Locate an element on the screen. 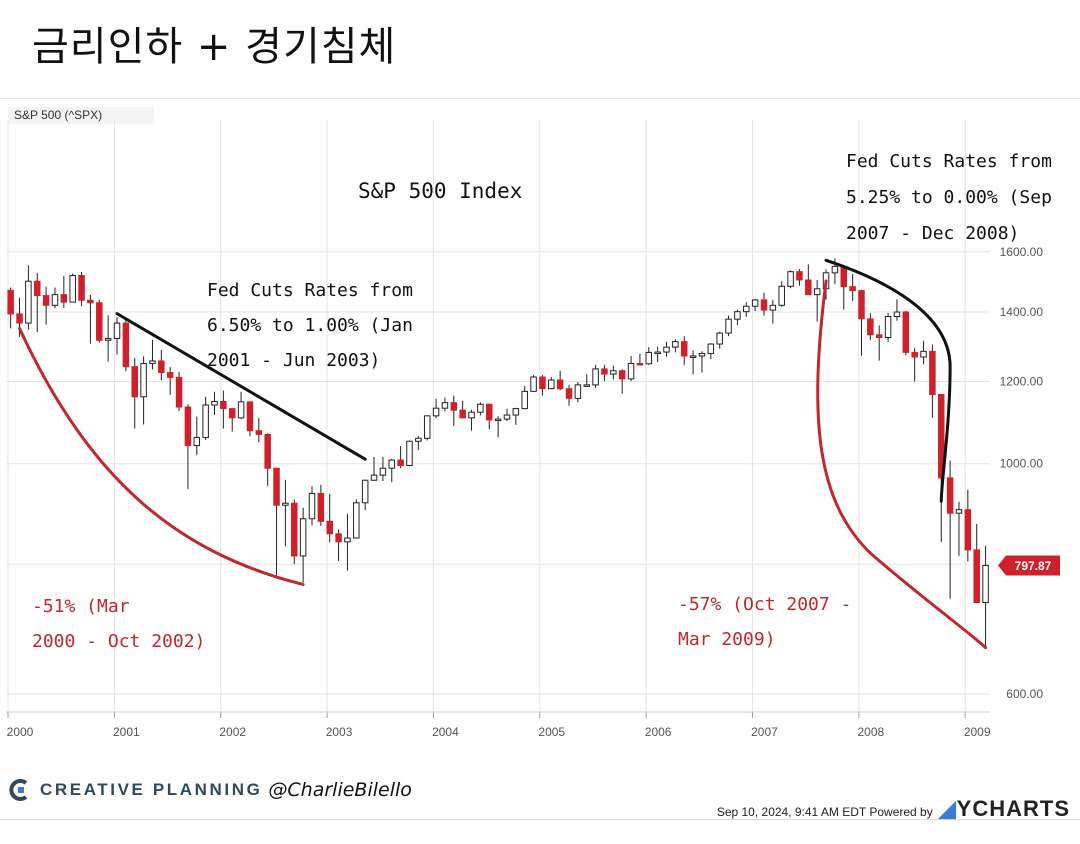  x-tick-label: 2004 is located at coordinates (445, 732).